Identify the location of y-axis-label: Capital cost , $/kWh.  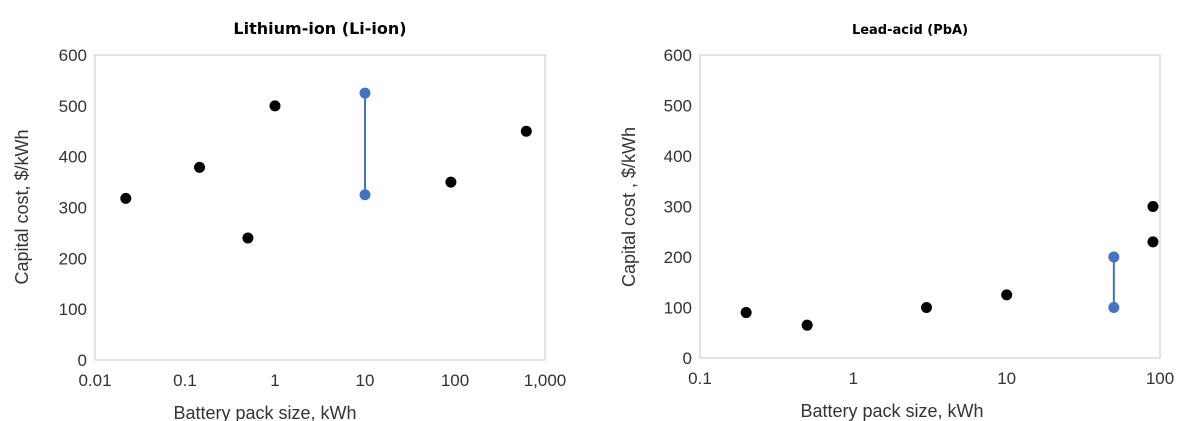
(629, 207).